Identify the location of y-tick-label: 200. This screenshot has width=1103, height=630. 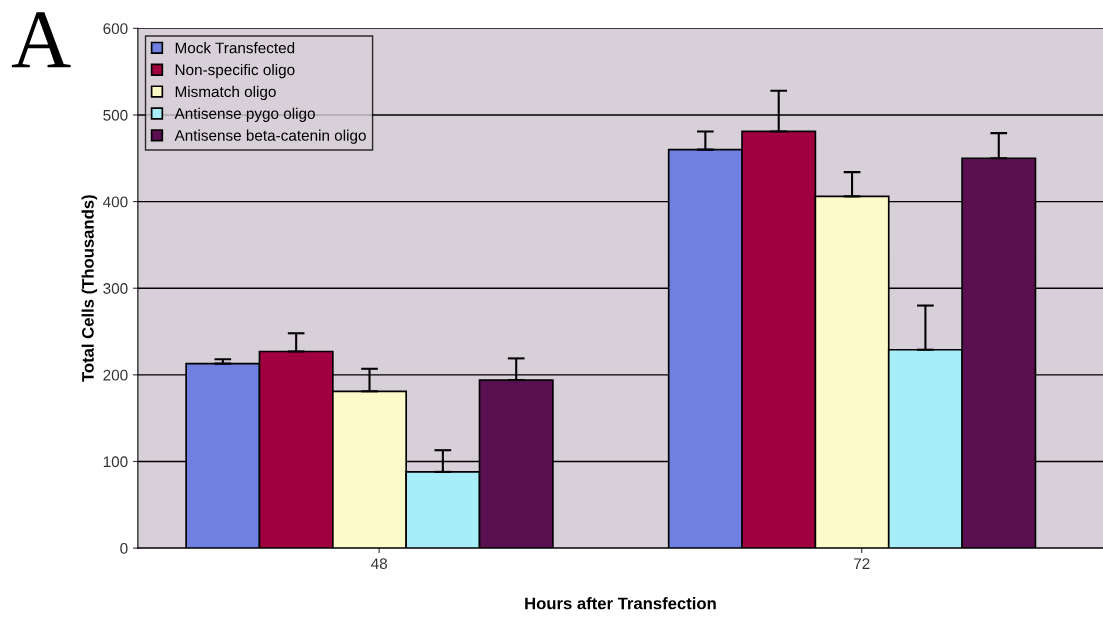
(115, 375).